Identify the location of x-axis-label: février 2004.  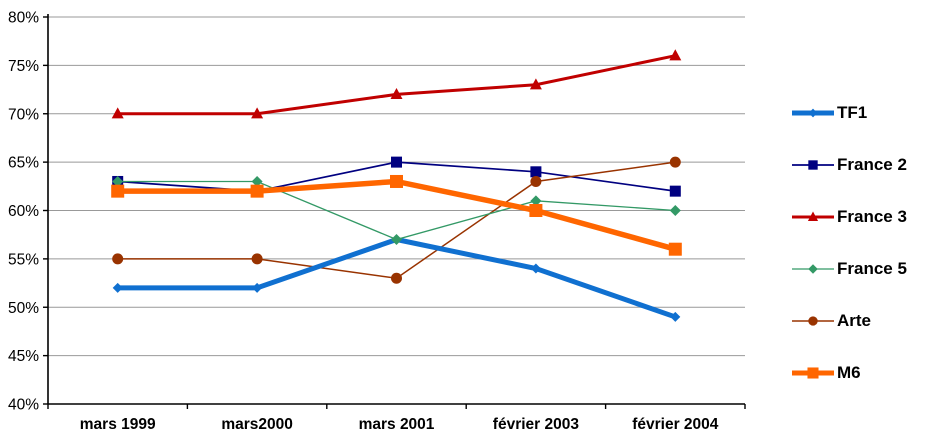
(675, 424).